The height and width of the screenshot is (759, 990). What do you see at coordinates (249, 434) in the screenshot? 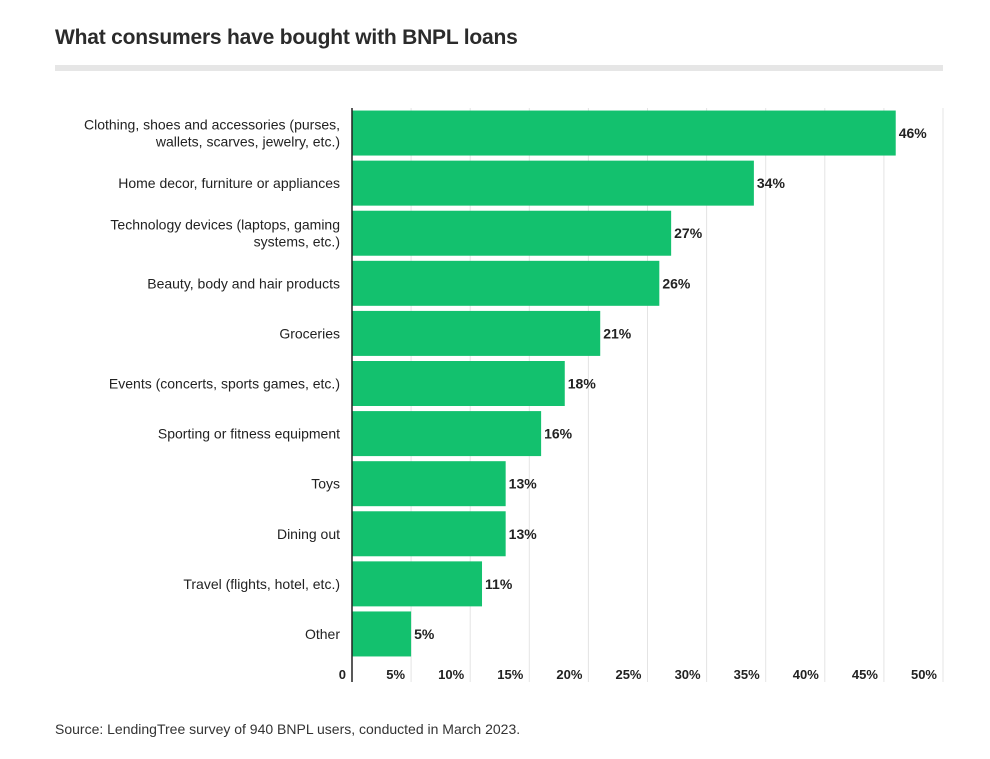
I see `category-label: Sporting or fitness equipment` at bounding box center [249, 434].